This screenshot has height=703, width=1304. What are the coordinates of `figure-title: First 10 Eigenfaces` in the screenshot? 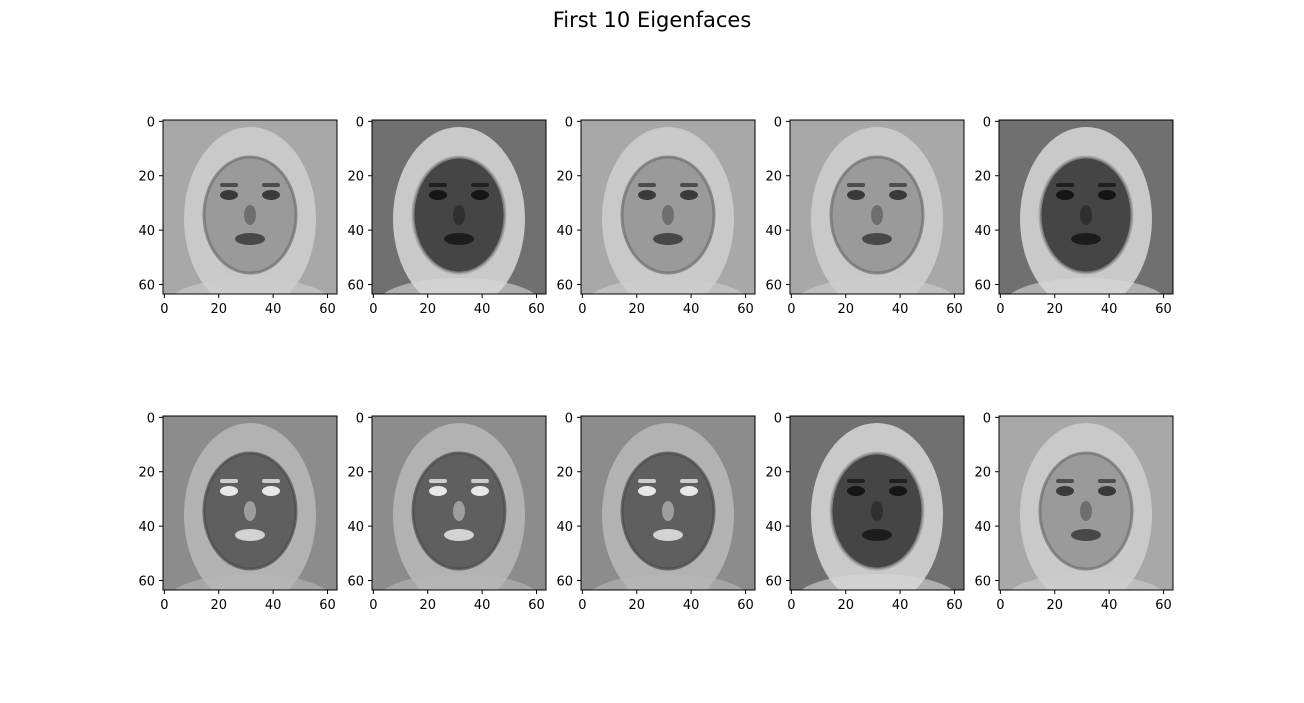 It's located at (652, 20).